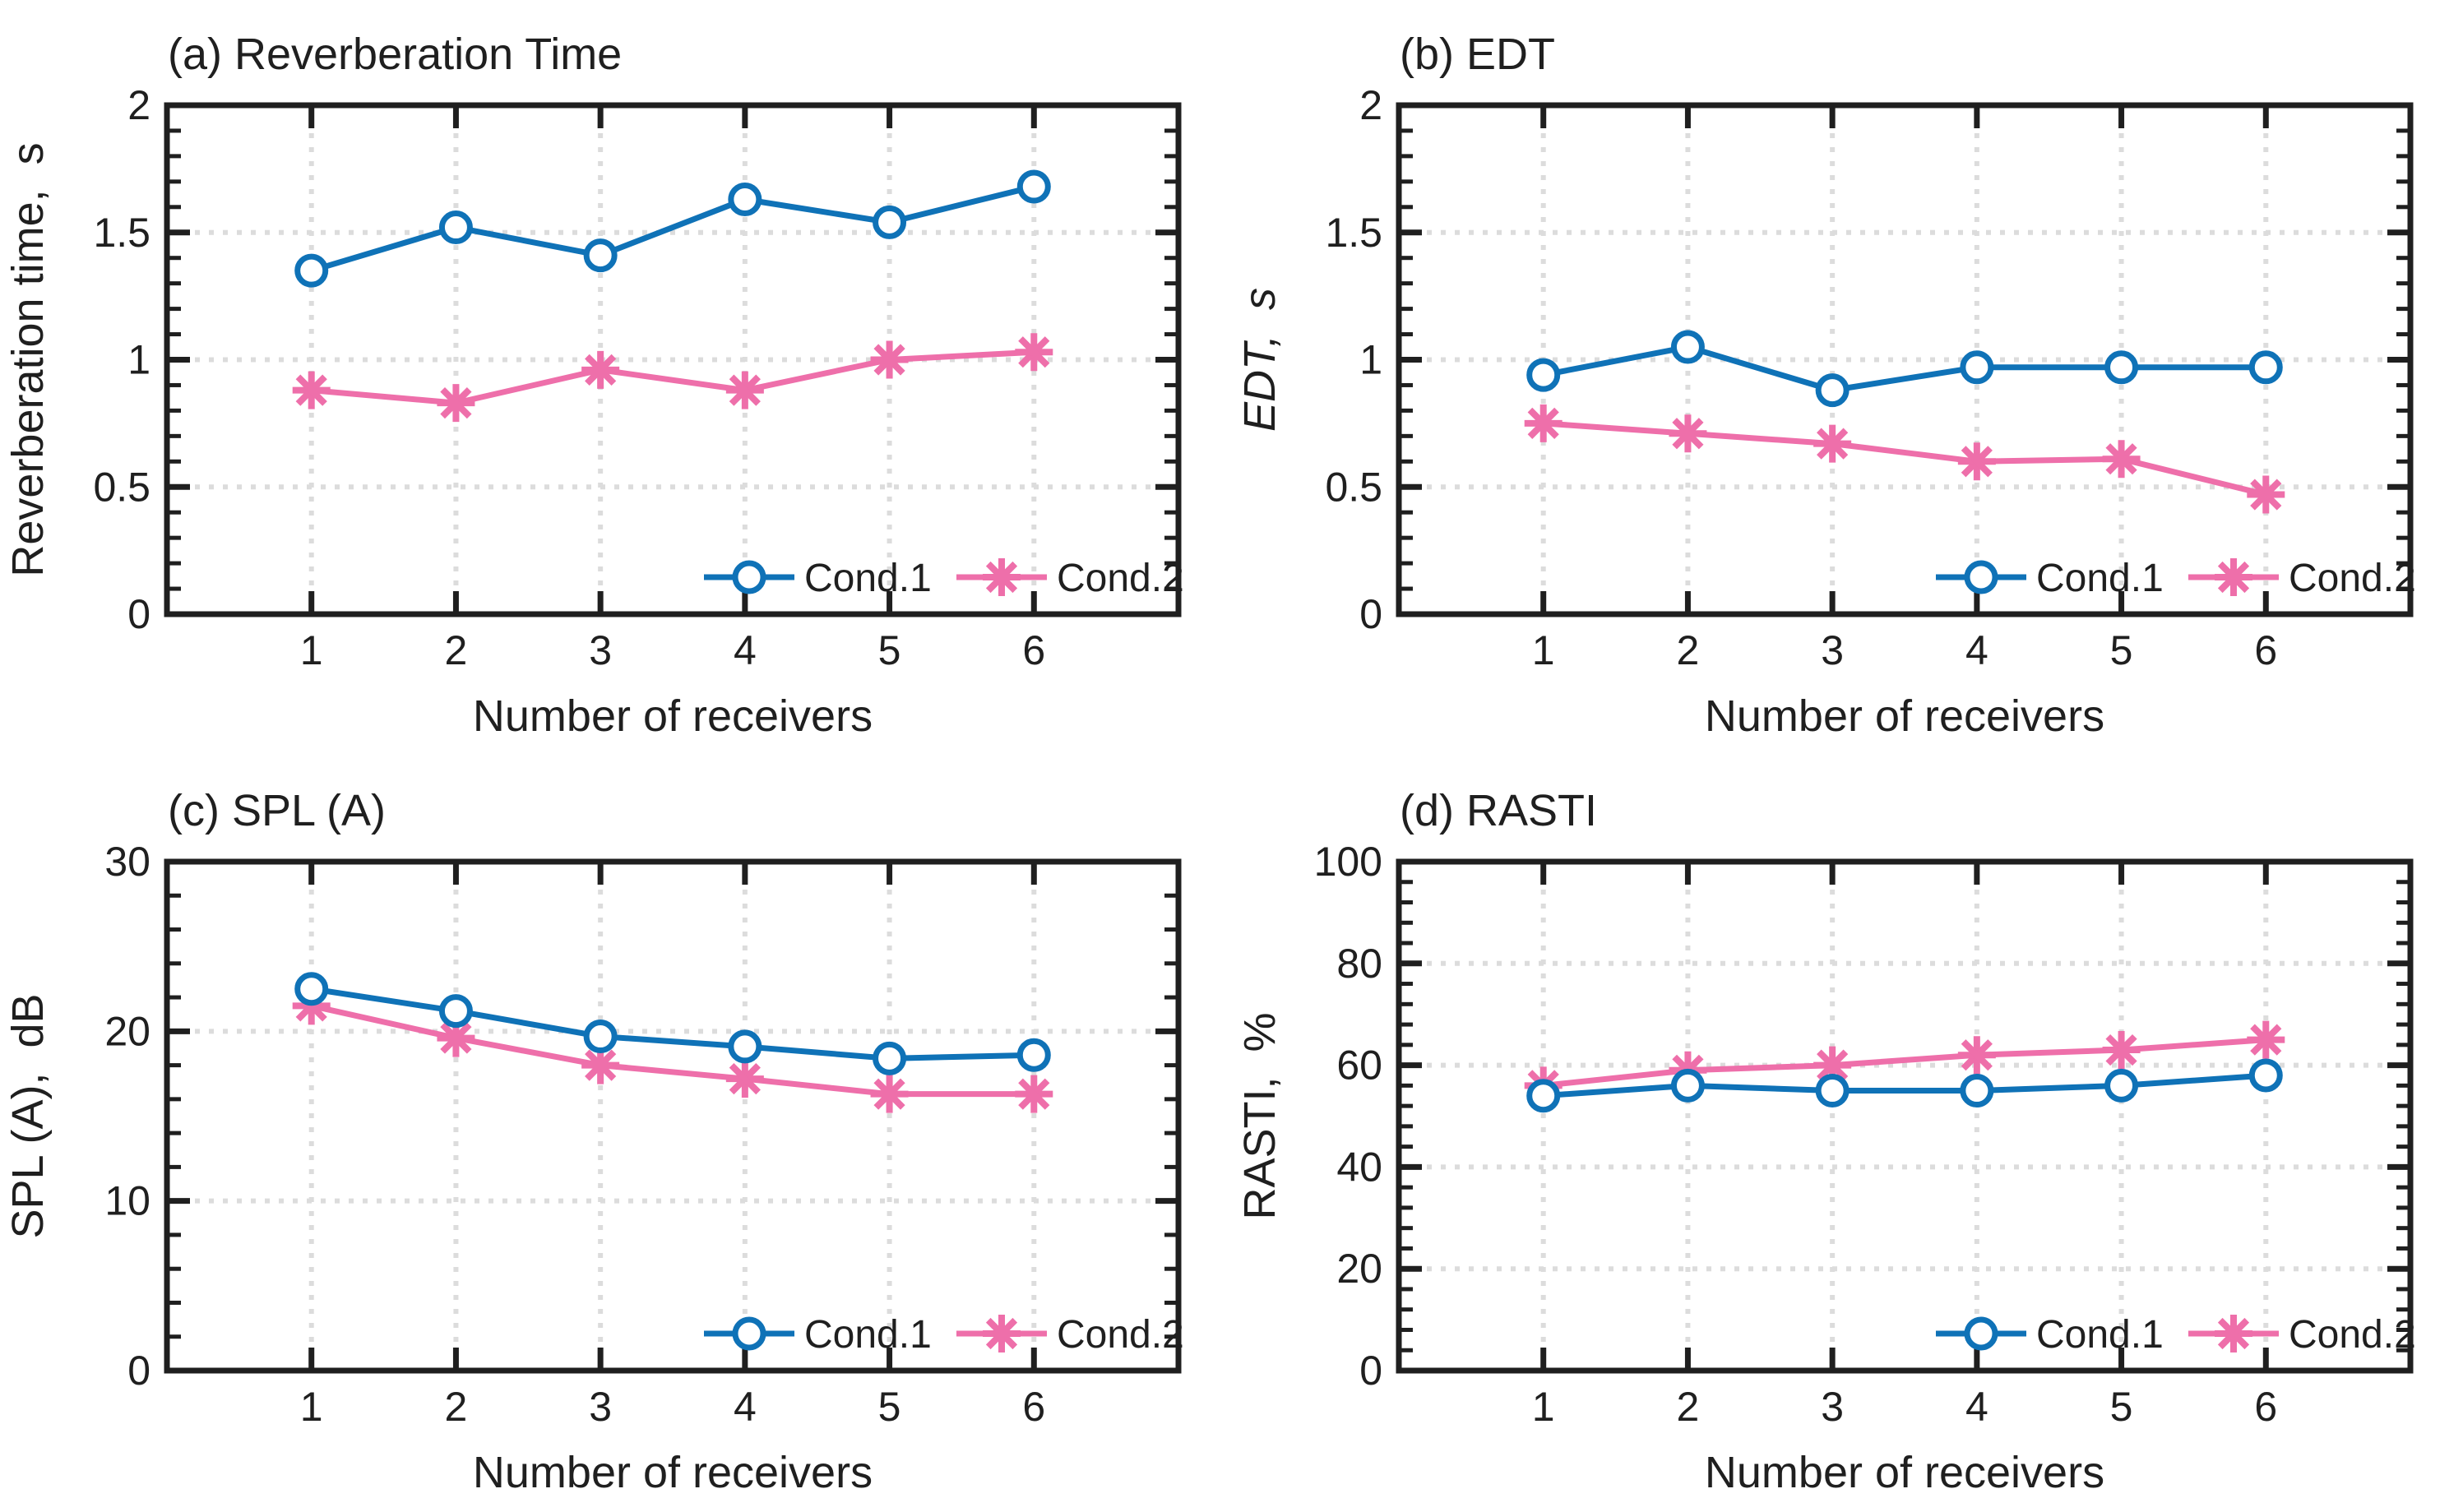  What do you see at coordinates (1002, 577) in the screenshot?
I see `legend-marker-cond2` at bounding box center [1002, 577].